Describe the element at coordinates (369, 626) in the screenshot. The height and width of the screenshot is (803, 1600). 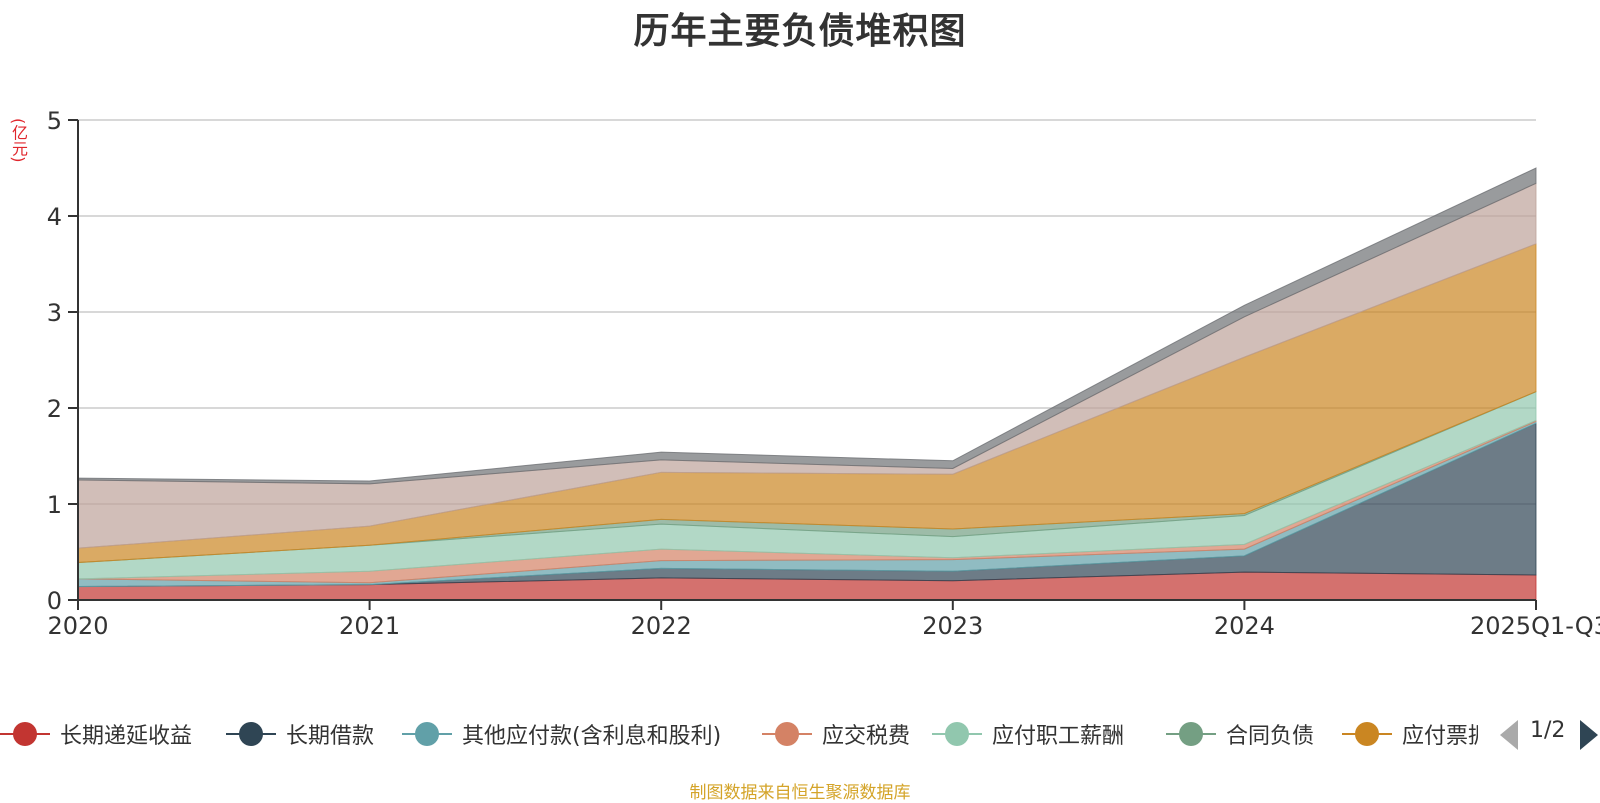
I see `x-tick-label: 2021` at that location.